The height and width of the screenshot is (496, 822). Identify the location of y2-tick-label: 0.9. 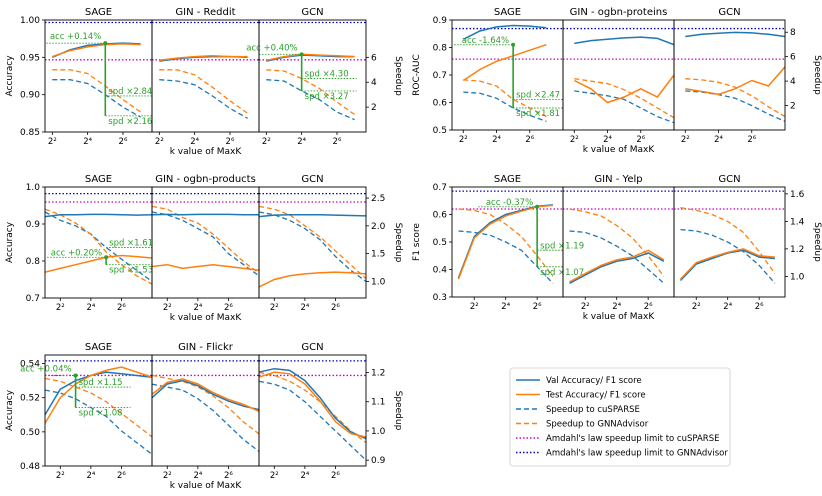
(378, 461).